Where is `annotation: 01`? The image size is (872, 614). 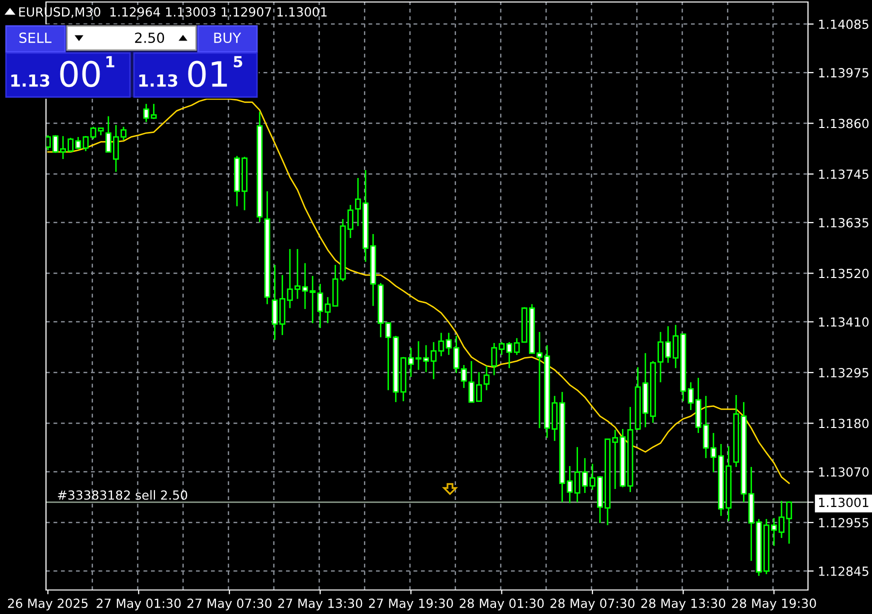
annotation: 01 is located at coordinates (207, 74).